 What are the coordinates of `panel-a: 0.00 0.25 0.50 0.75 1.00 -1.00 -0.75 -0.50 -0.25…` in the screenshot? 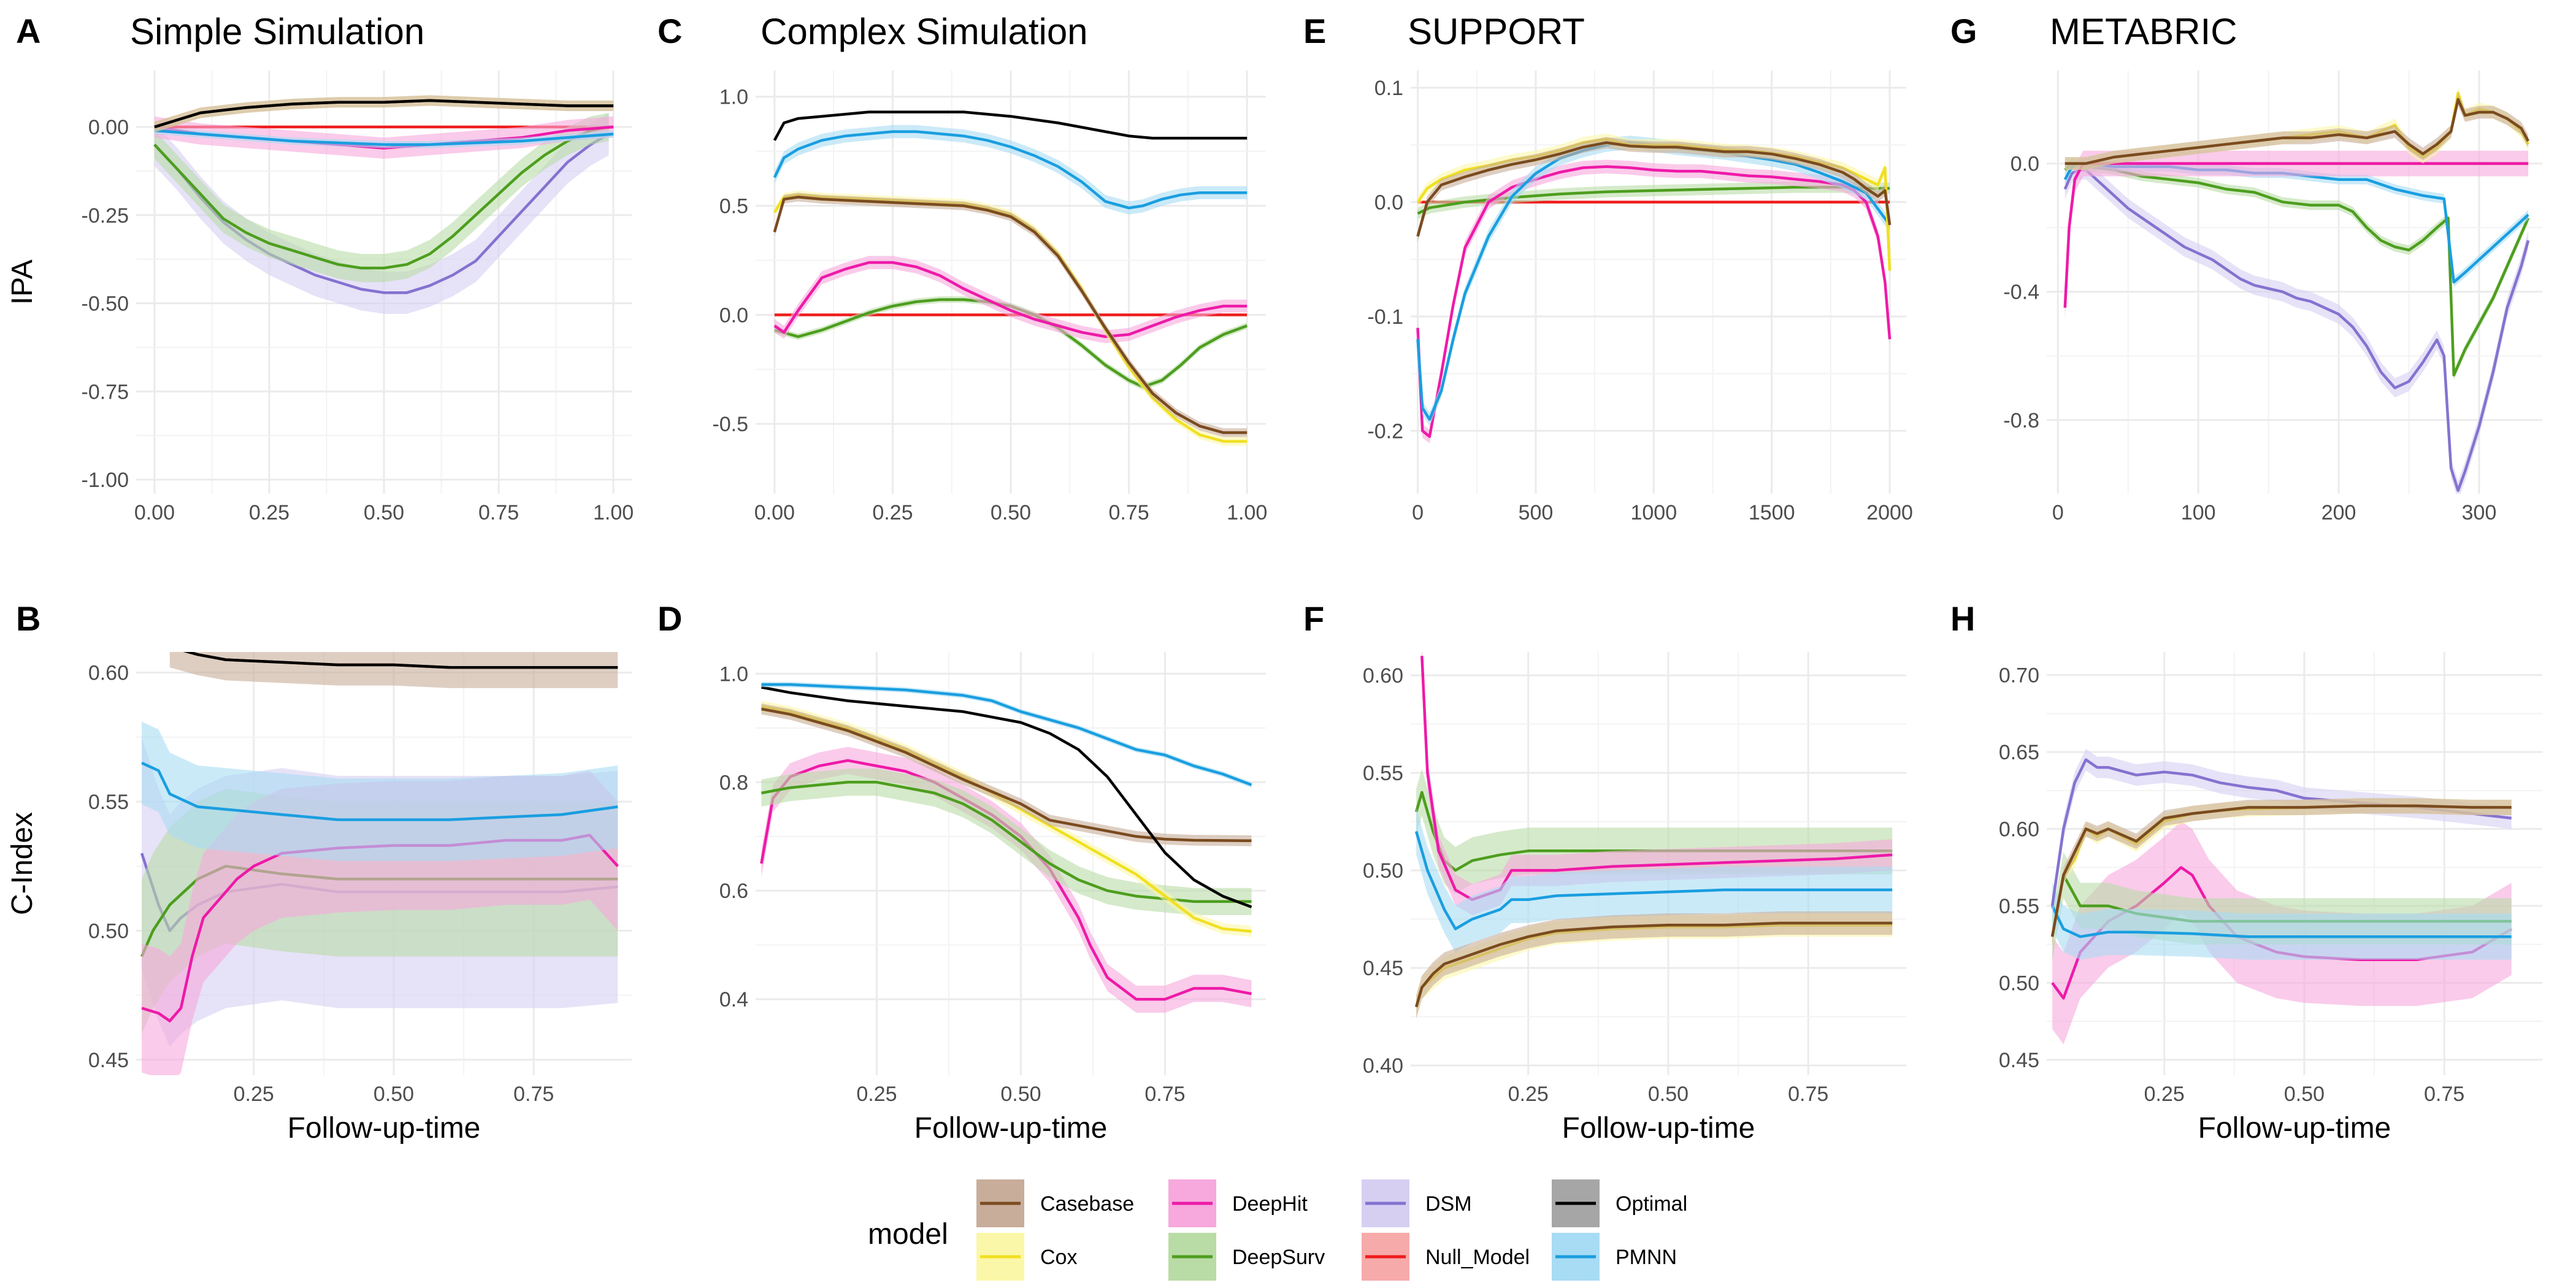 It's located at (320, 267).